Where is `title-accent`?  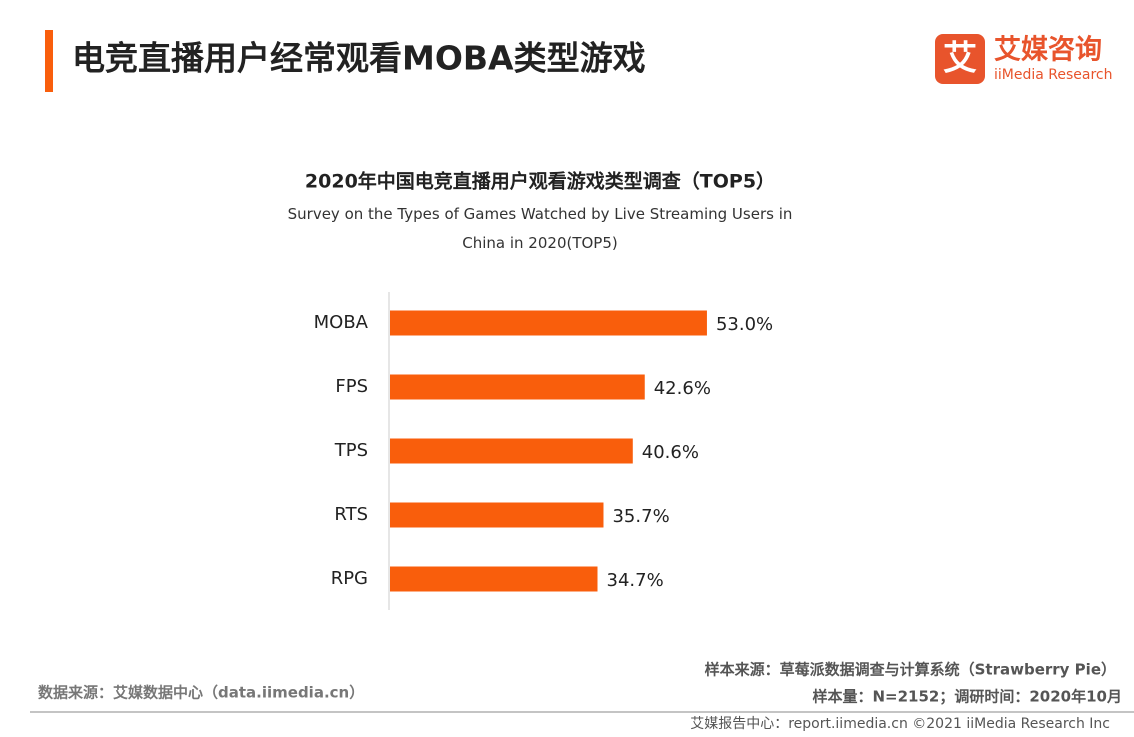
title-accent is located at coordinates (49, 61).